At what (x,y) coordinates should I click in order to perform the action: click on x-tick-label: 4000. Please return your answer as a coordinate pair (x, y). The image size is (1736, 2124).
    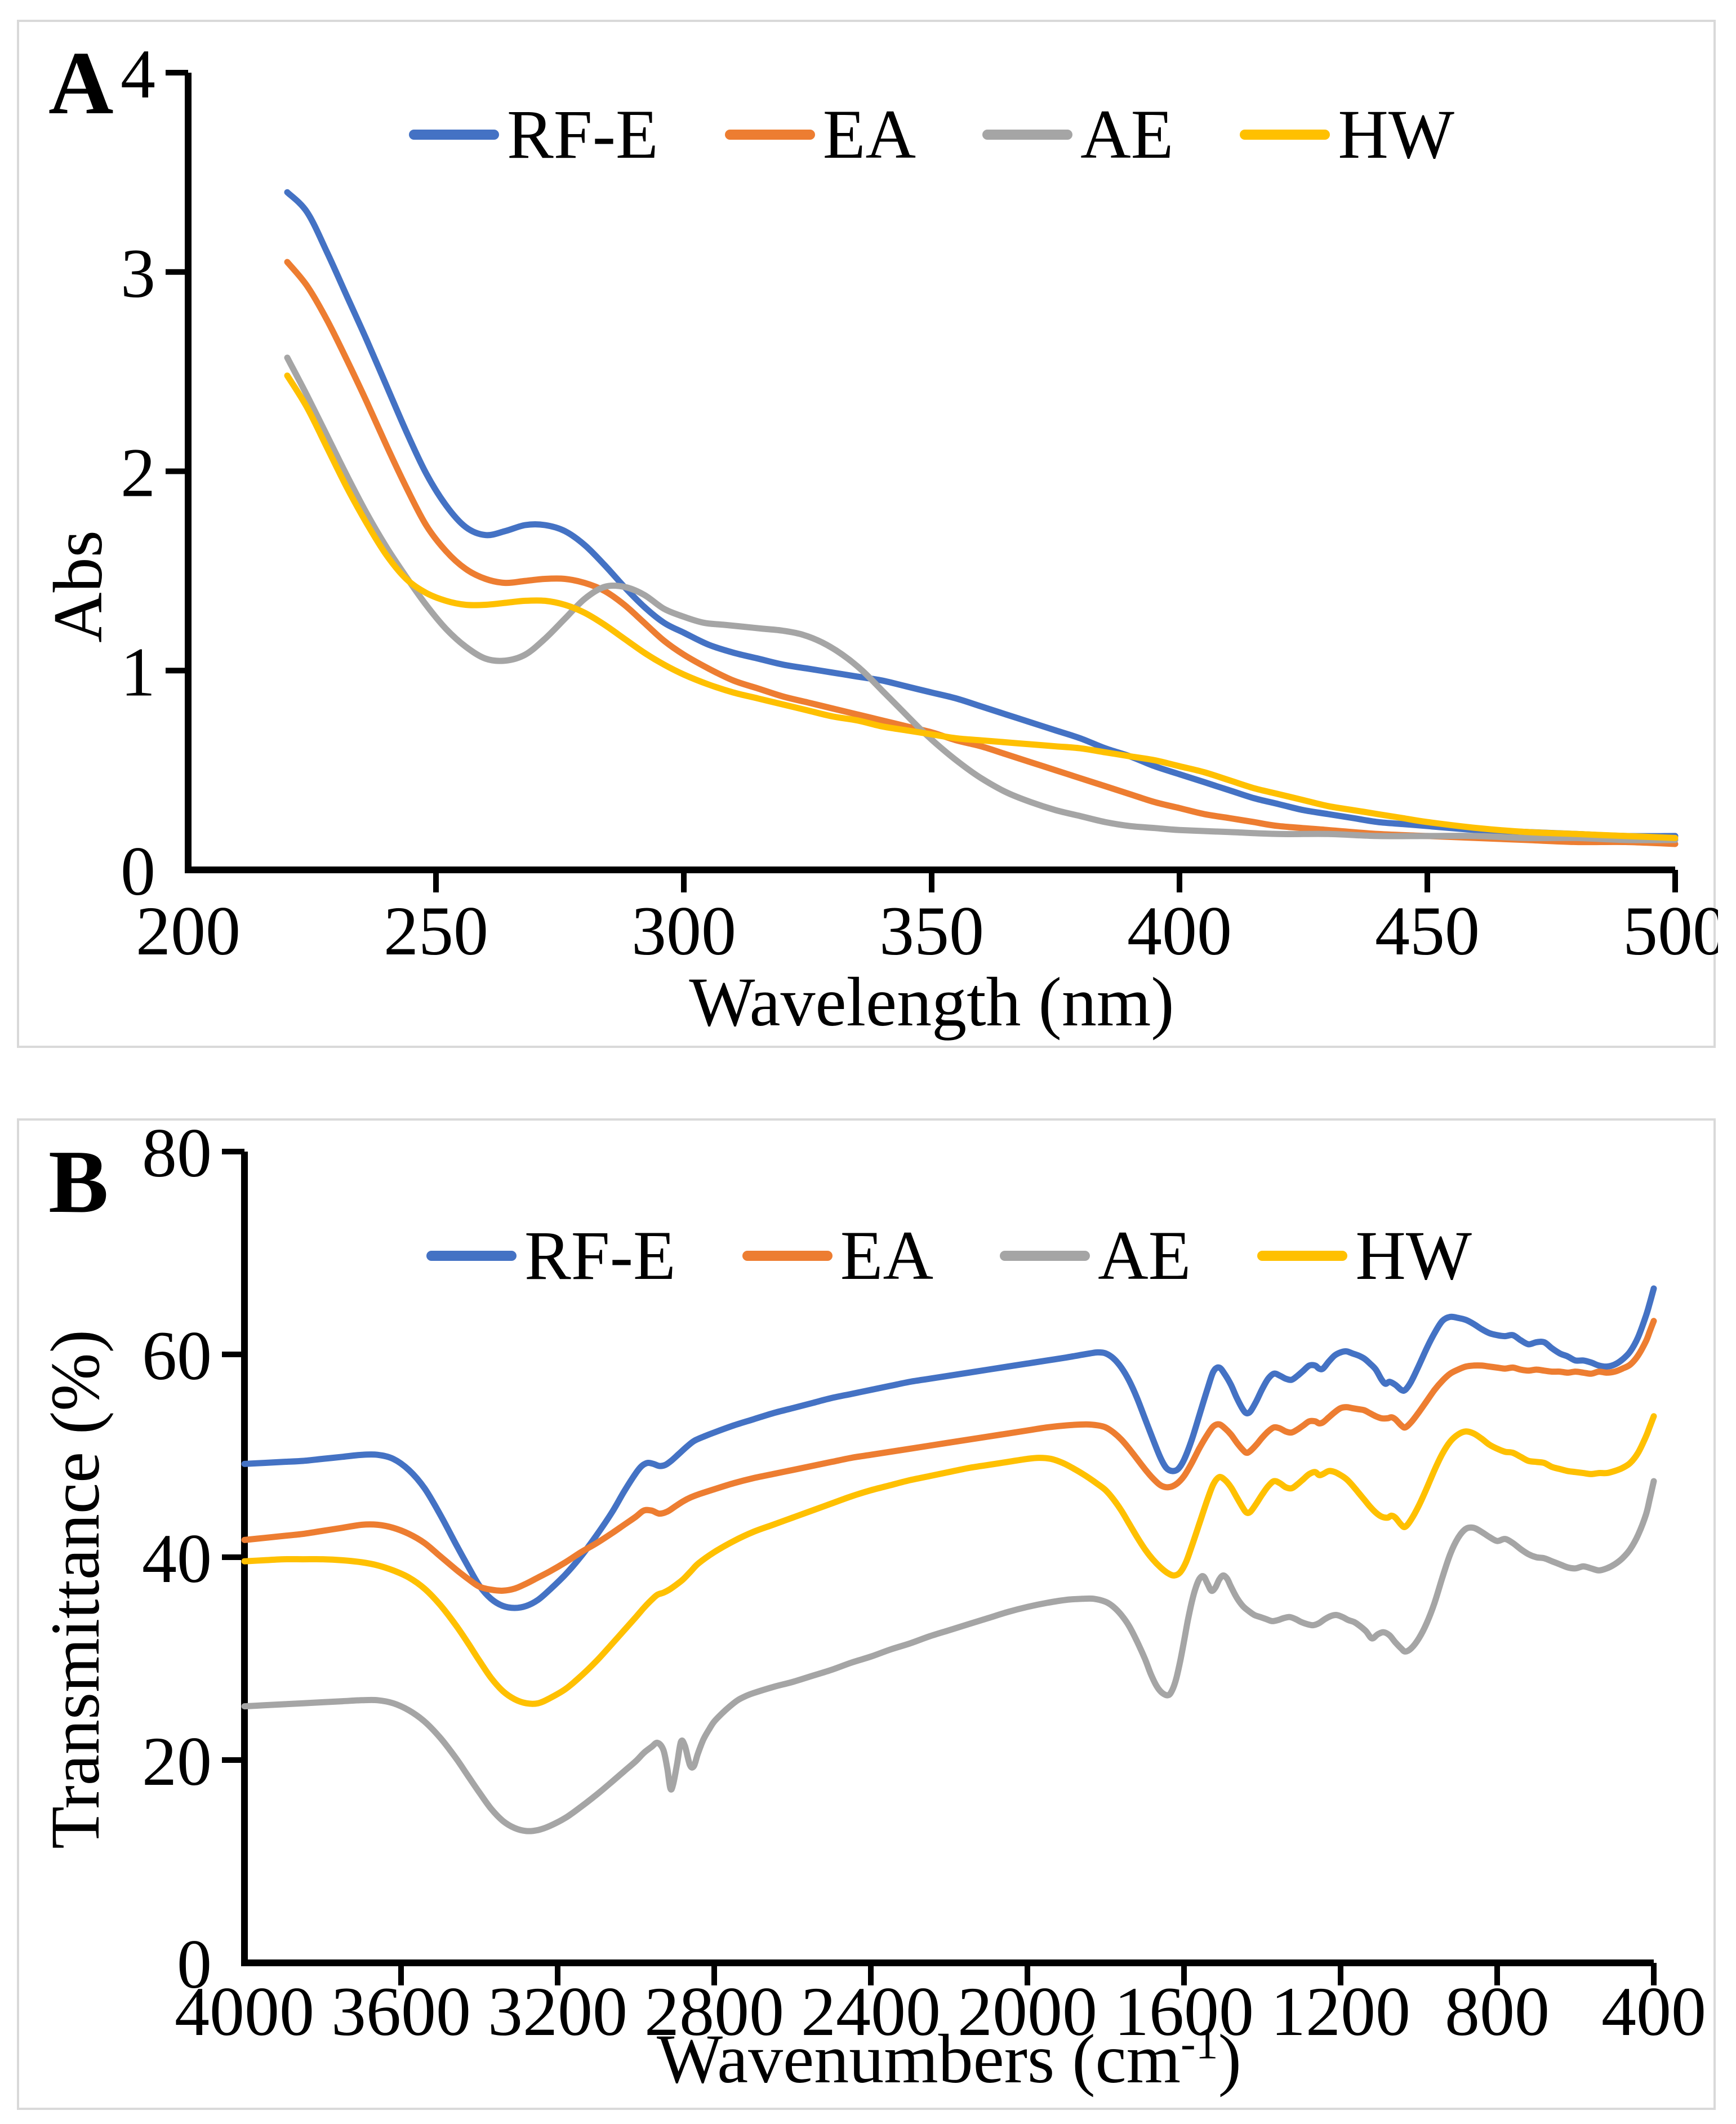
    Looking at the image, I should click on (244, 2011).